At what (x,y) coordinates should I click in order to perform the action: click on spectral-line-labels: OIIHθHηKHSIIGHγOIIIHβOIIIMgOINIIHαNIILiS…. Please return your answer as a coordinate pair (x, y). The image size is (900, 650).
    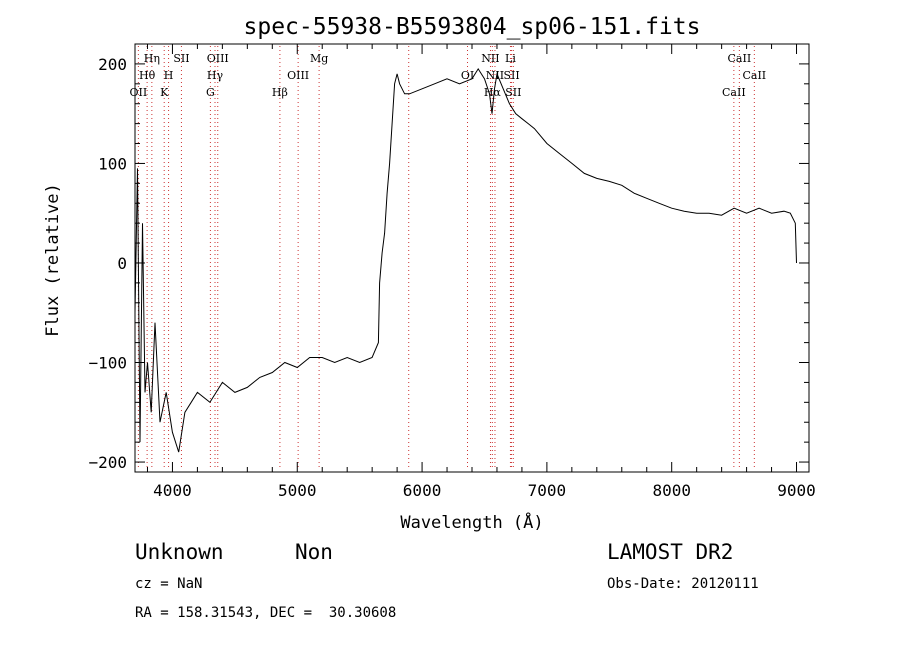
    Looking at the image, I should click on (448, 75).